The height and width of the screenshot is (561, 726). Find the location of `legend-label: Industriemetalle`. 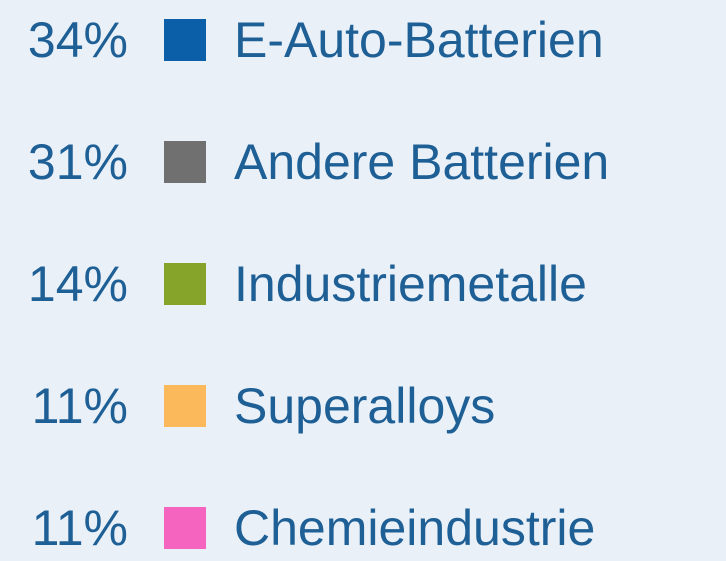

legend-label: Industriemetalle is located at coordinates (410, 284).